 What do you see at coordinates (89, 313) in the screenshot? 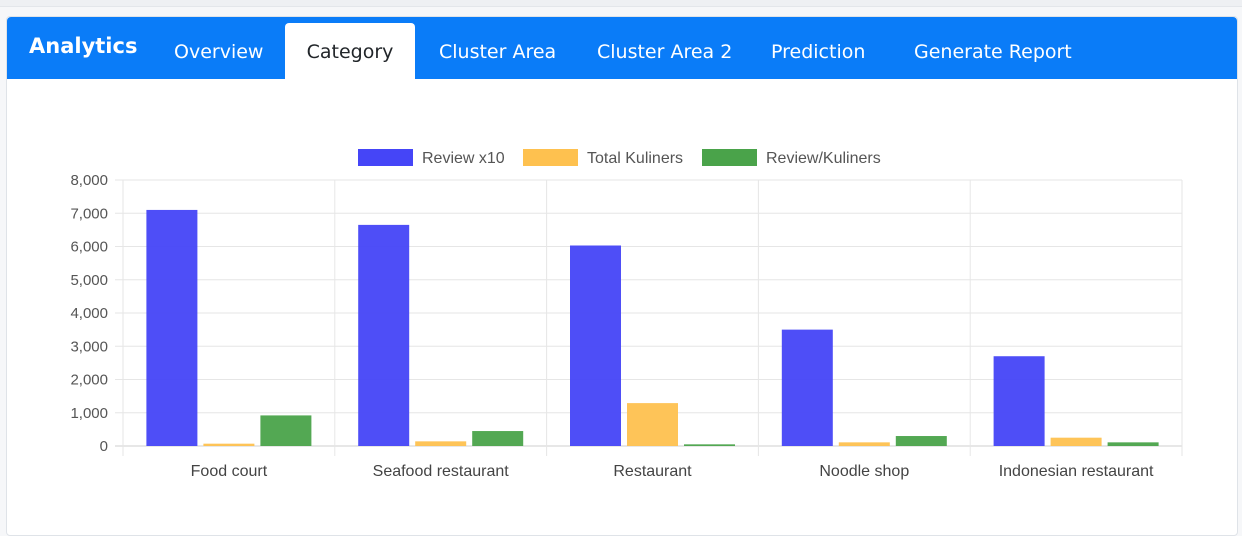
I see `y-tick-label: 4,000` at bounding box center [89, 313].